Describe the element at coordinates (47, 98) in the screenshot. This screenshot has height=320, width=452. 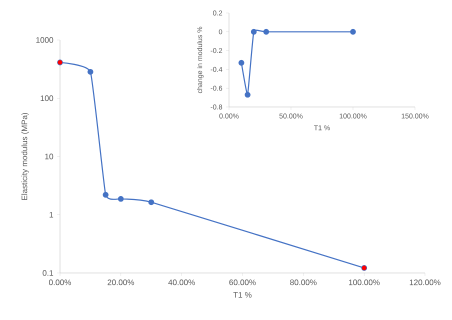
I see `y-tick-label: 100` at that location.